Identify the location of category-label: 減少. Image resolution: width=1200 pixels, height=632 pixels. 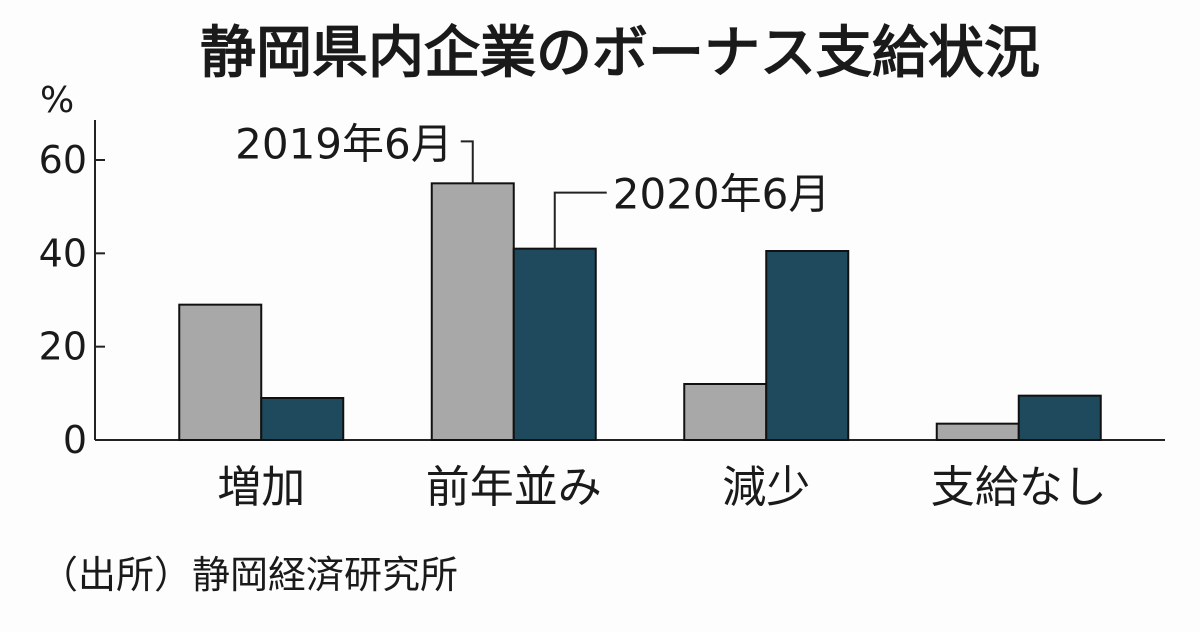
(766, 487).